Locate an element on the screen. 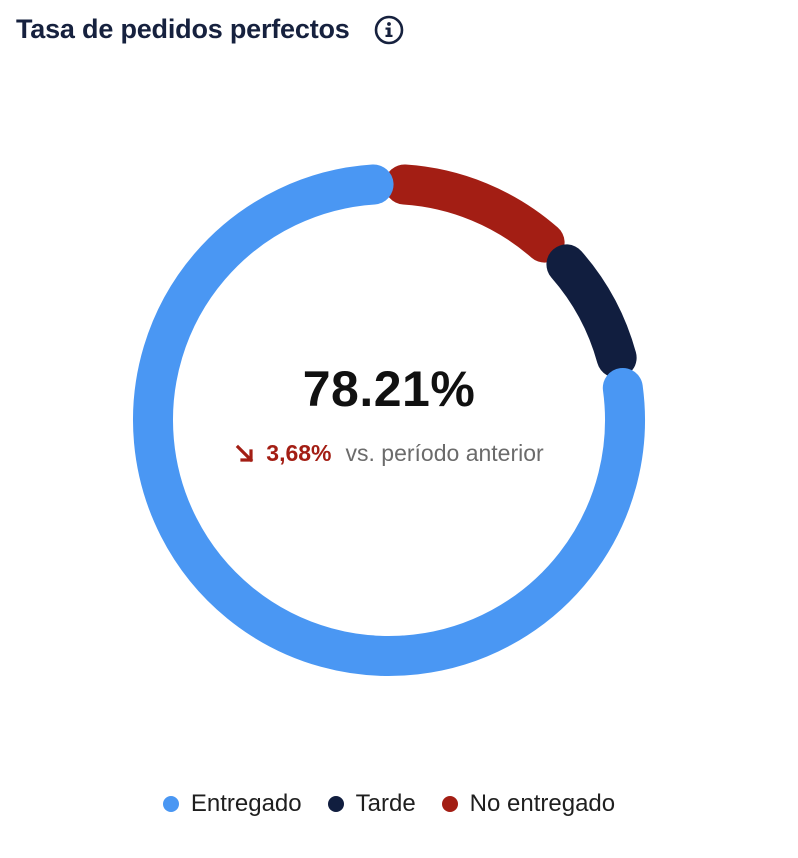 This screenshot has height=858, width=798. legend-item-no-entregado: No entregado is located at coordinates (528, 804).